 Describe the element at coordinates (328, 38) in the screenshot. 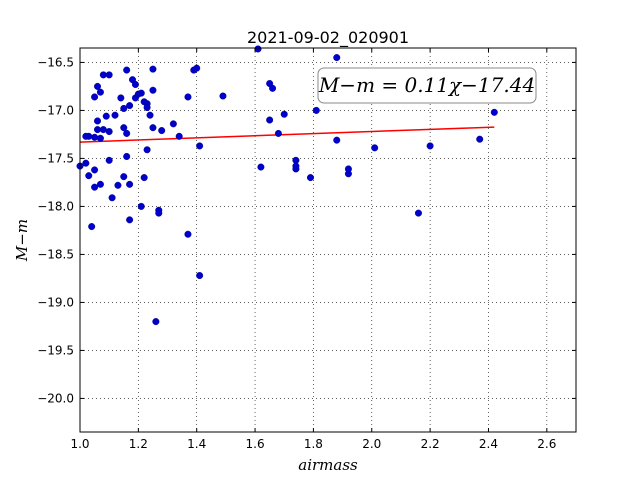

I see `chart-title: 2021-09-02_020901` at that location.